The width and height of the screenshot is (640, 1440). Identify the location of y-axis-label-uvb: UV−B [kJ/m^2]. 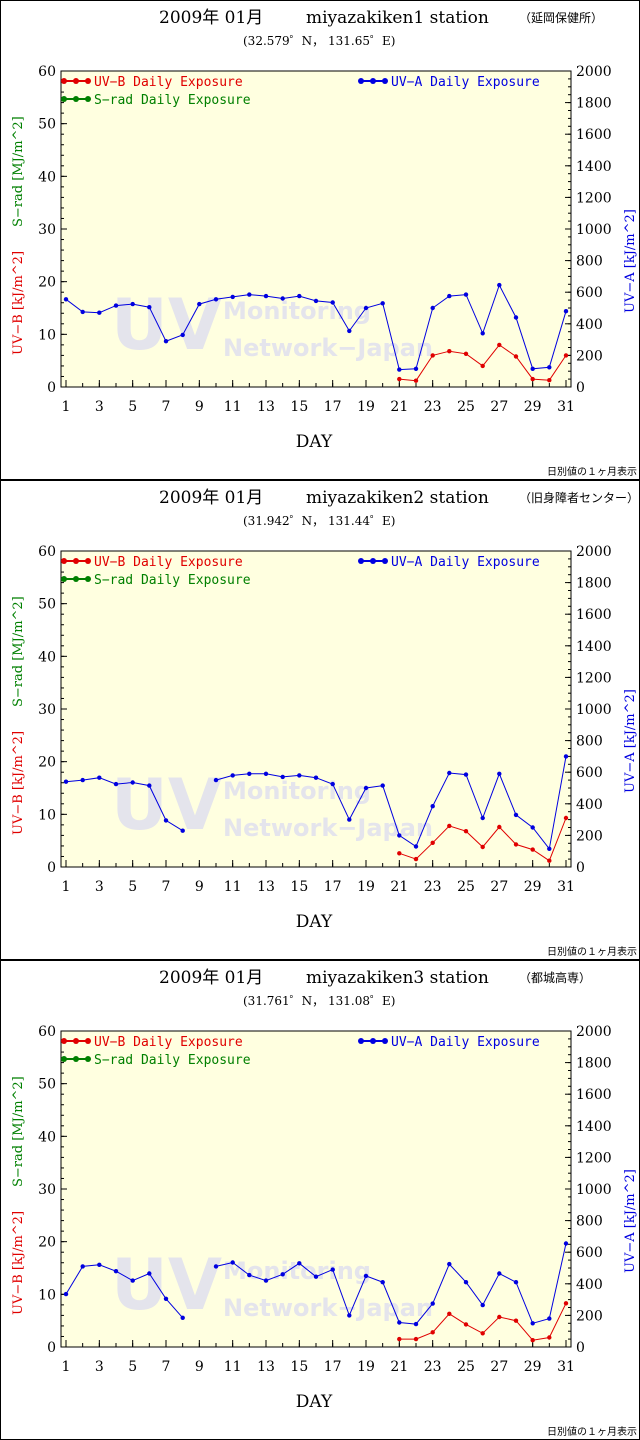
(18, 783).